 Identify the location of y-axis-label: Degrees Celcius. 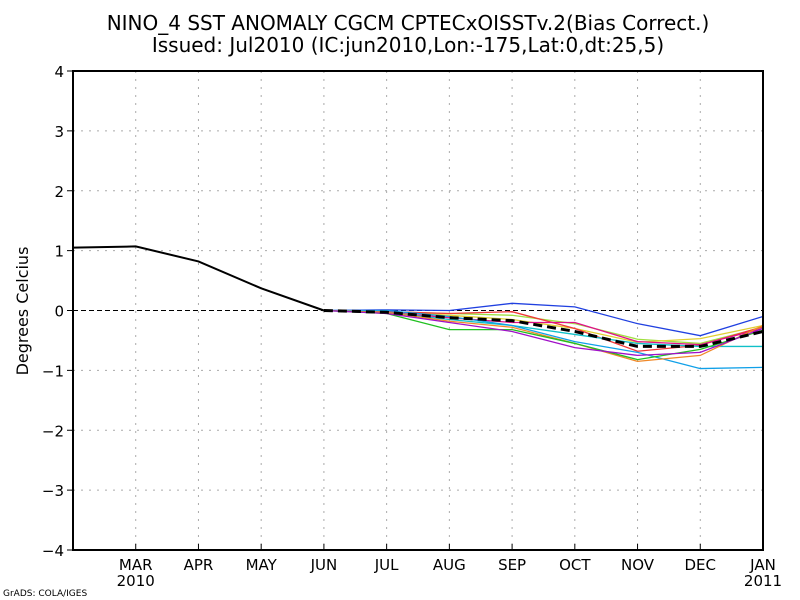
(22, 311).